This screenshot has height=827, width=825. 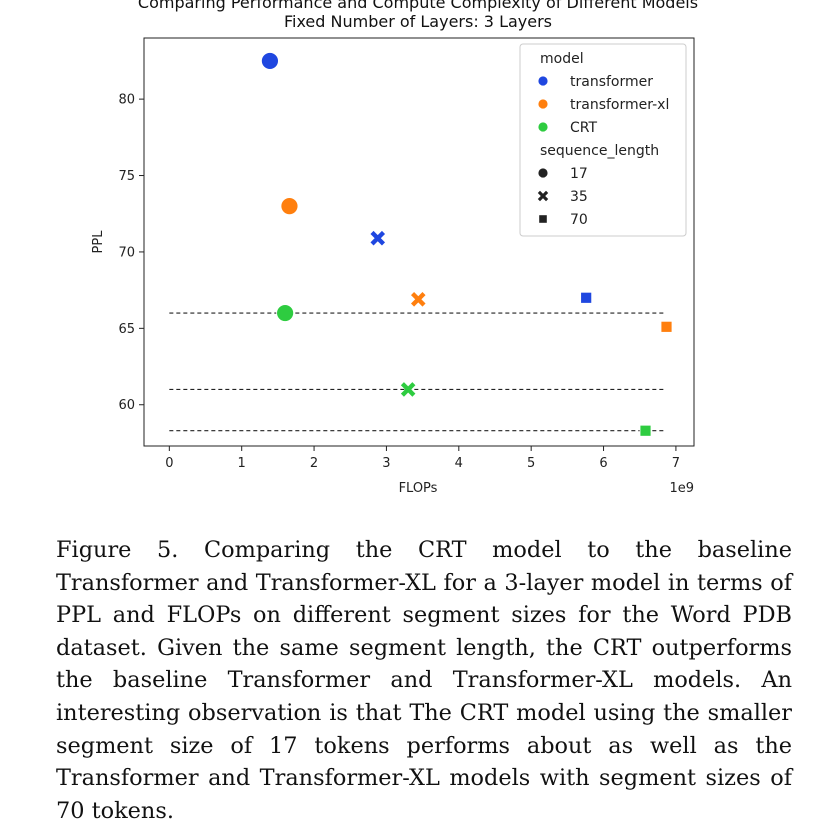 I want to click on x-tick-label: 4, so click(x=459, y=463).